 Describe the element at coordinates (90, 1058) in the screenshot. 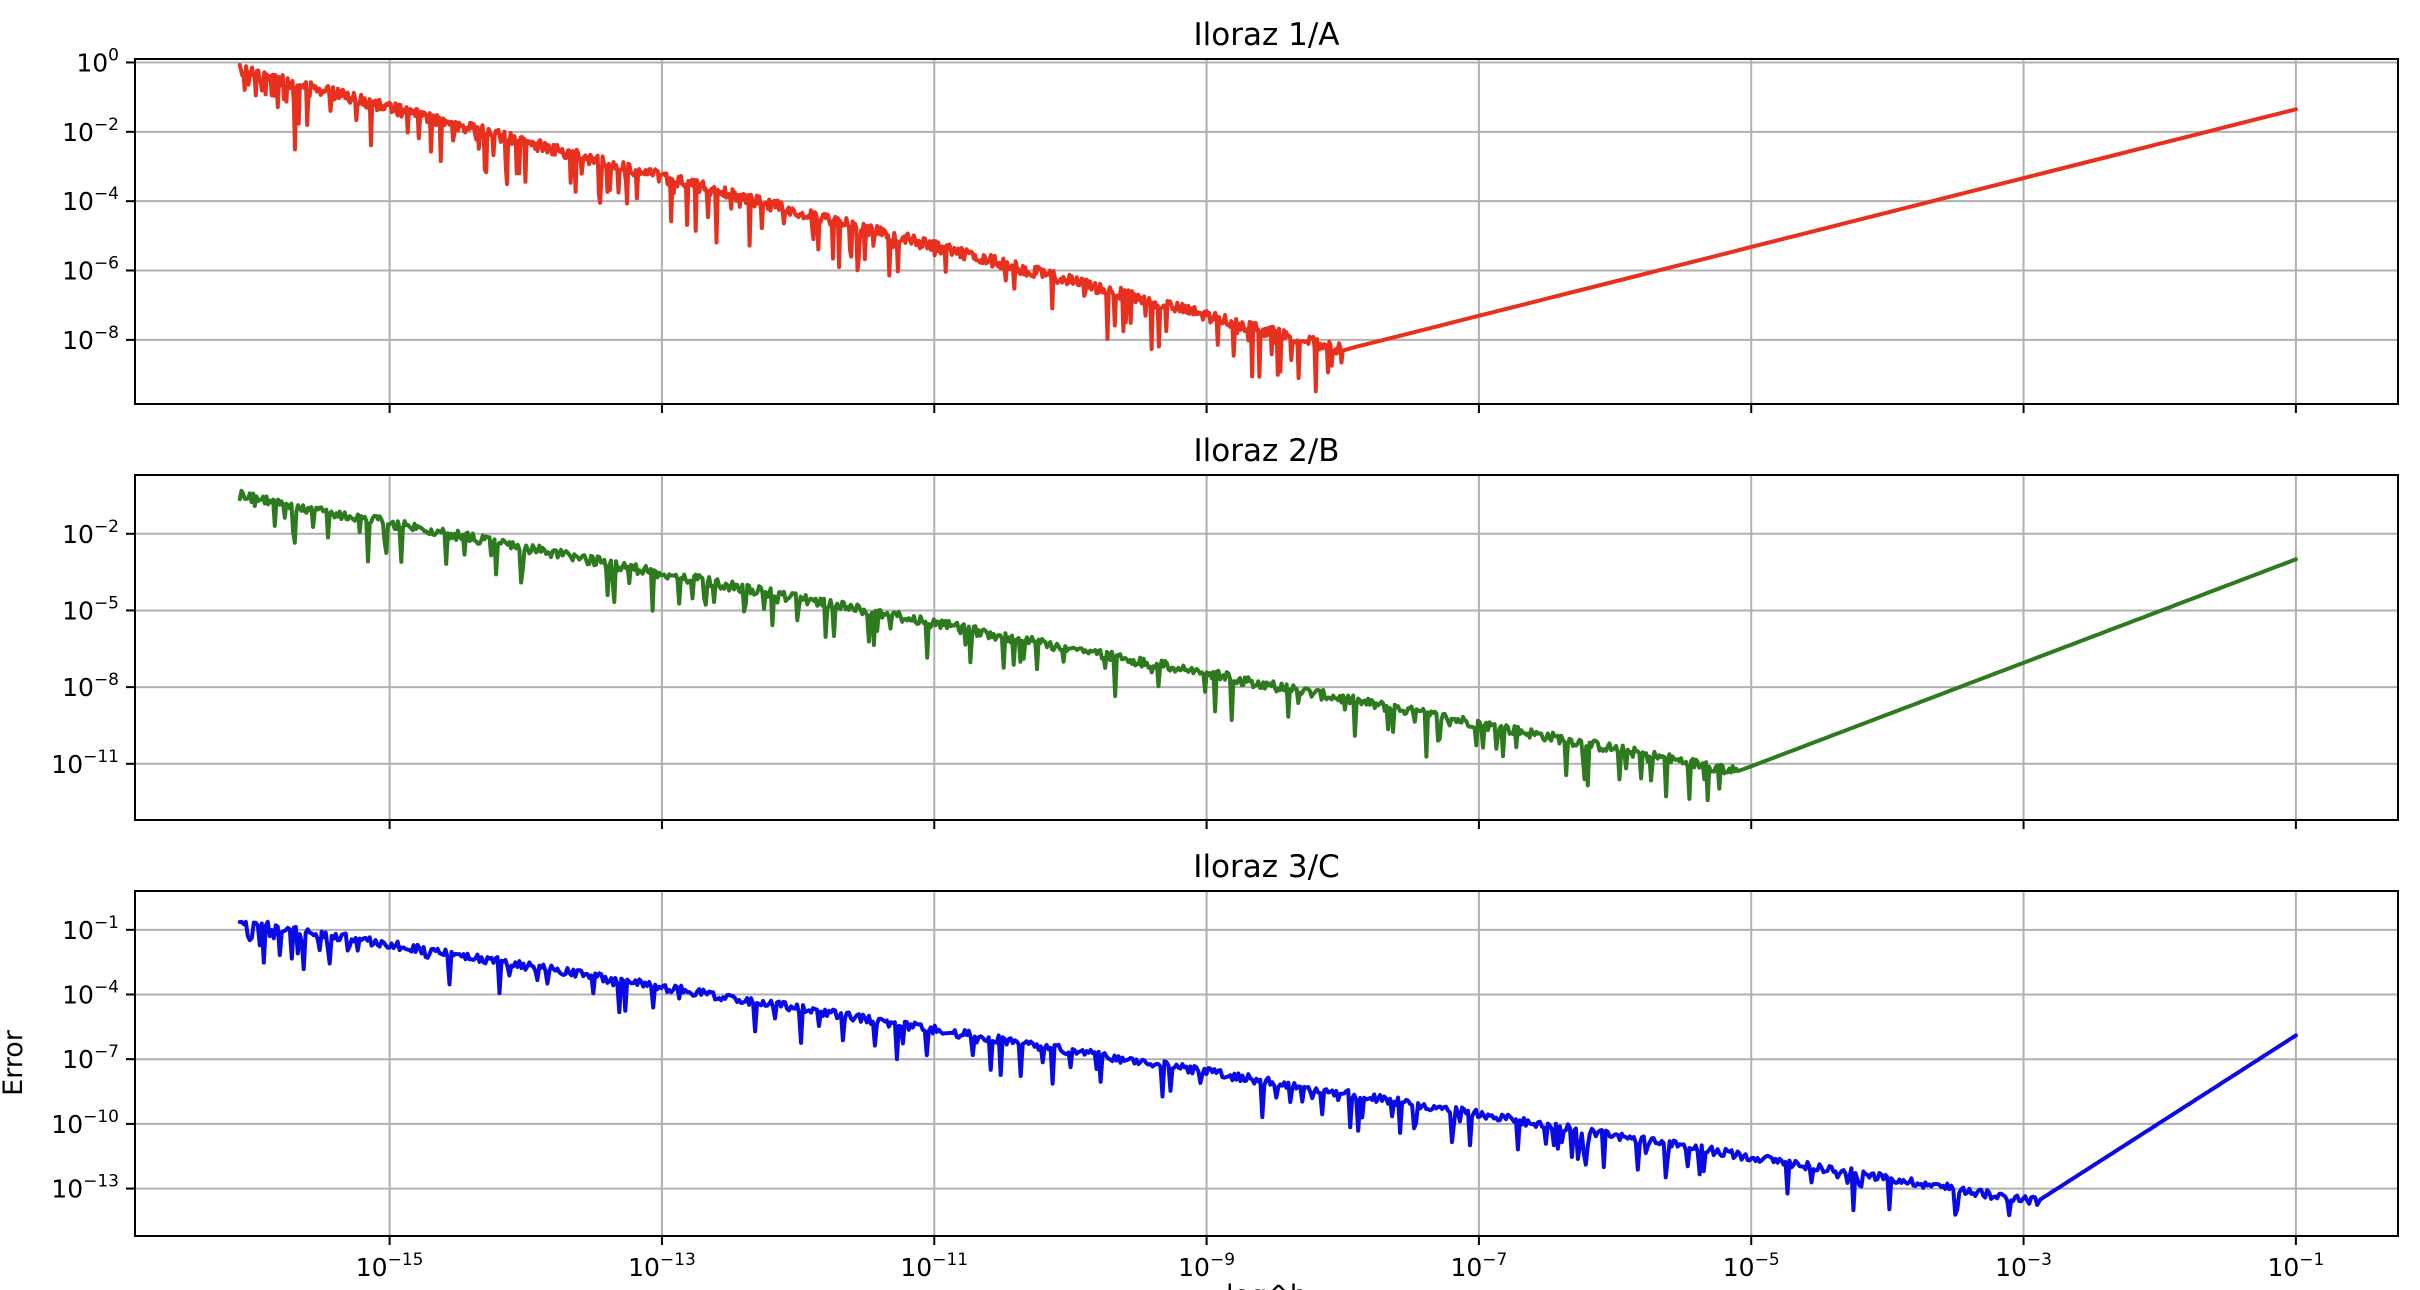

I see `y-tick-label: 10⁻⁷` at that location.